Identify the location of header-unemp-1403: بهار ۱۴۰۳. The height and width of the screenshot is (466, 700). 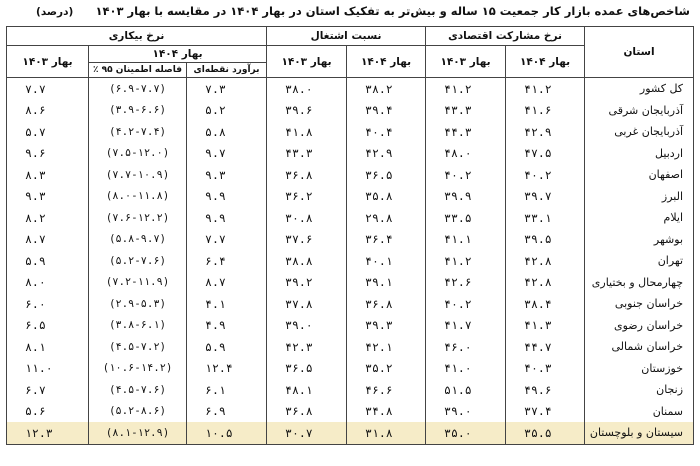
(47, 61).